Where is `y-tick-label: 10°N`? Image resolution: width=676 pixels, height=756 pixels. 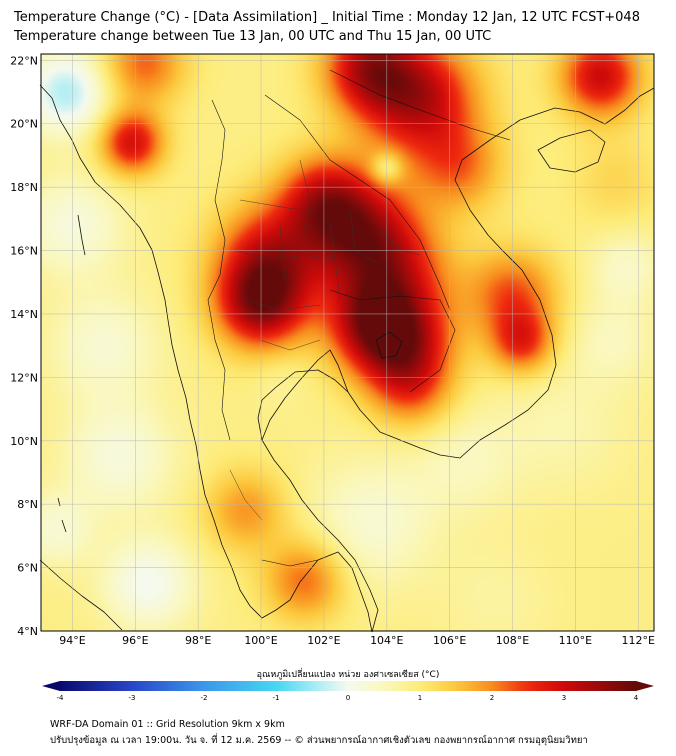 y-tick-label: 10°N is located at coordinates (24, 441).